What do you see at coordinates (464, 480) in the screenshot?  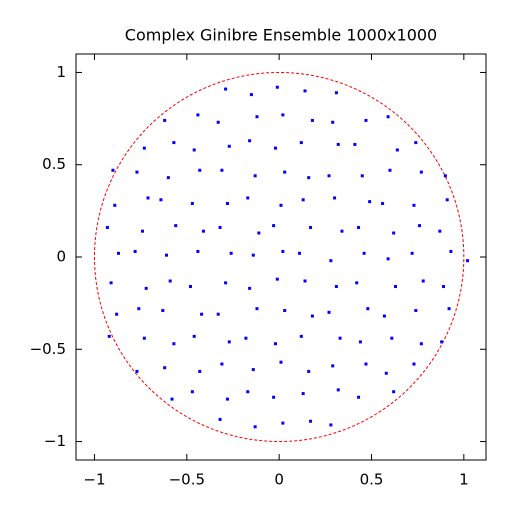 I see `x-tick-label: 1` at bounding box center [464, 480].